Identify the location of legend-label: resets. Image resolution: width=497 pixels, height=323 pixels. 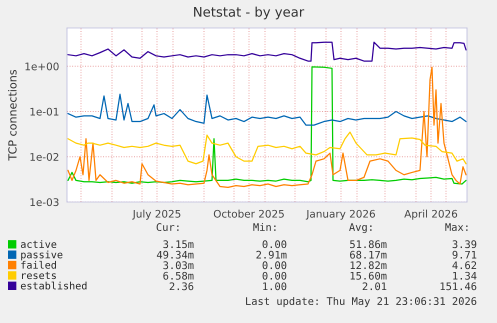
(39, 276).